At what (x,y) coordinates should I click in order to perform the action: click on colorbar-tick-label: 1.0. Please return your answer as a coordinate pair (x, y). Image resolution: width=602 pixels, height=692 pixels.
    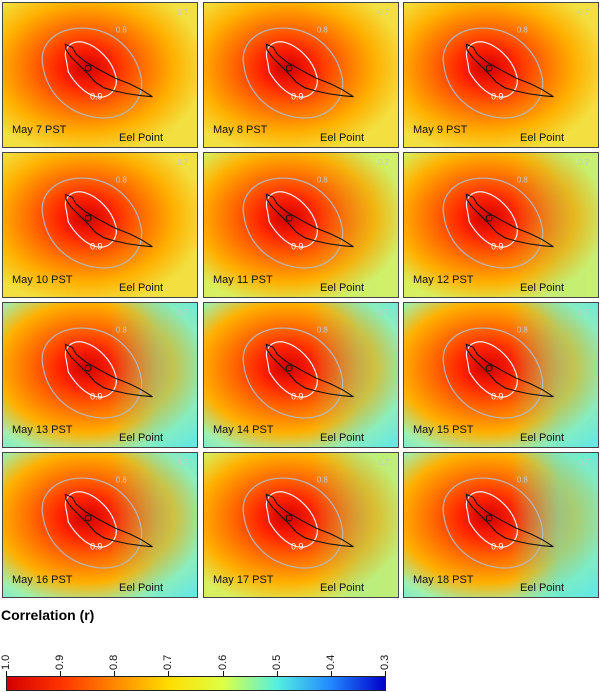
    Looking at the image, I should click on (6, 662).